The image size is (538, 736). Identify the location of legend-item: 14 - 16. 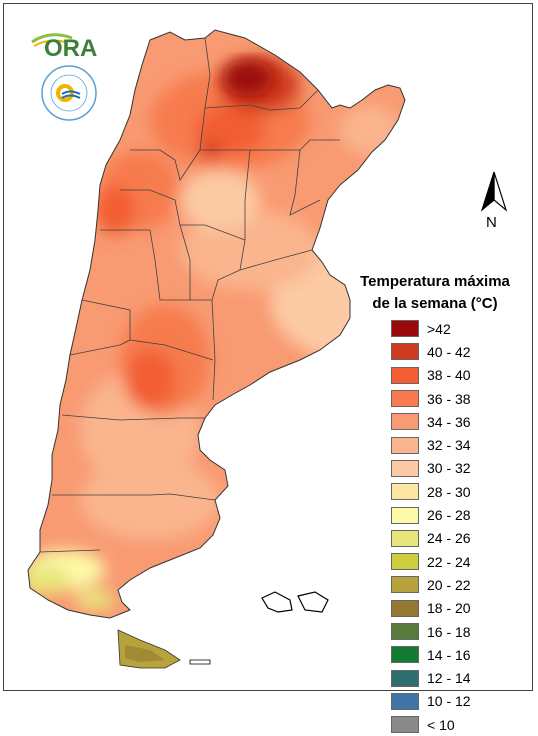
(431, 654).